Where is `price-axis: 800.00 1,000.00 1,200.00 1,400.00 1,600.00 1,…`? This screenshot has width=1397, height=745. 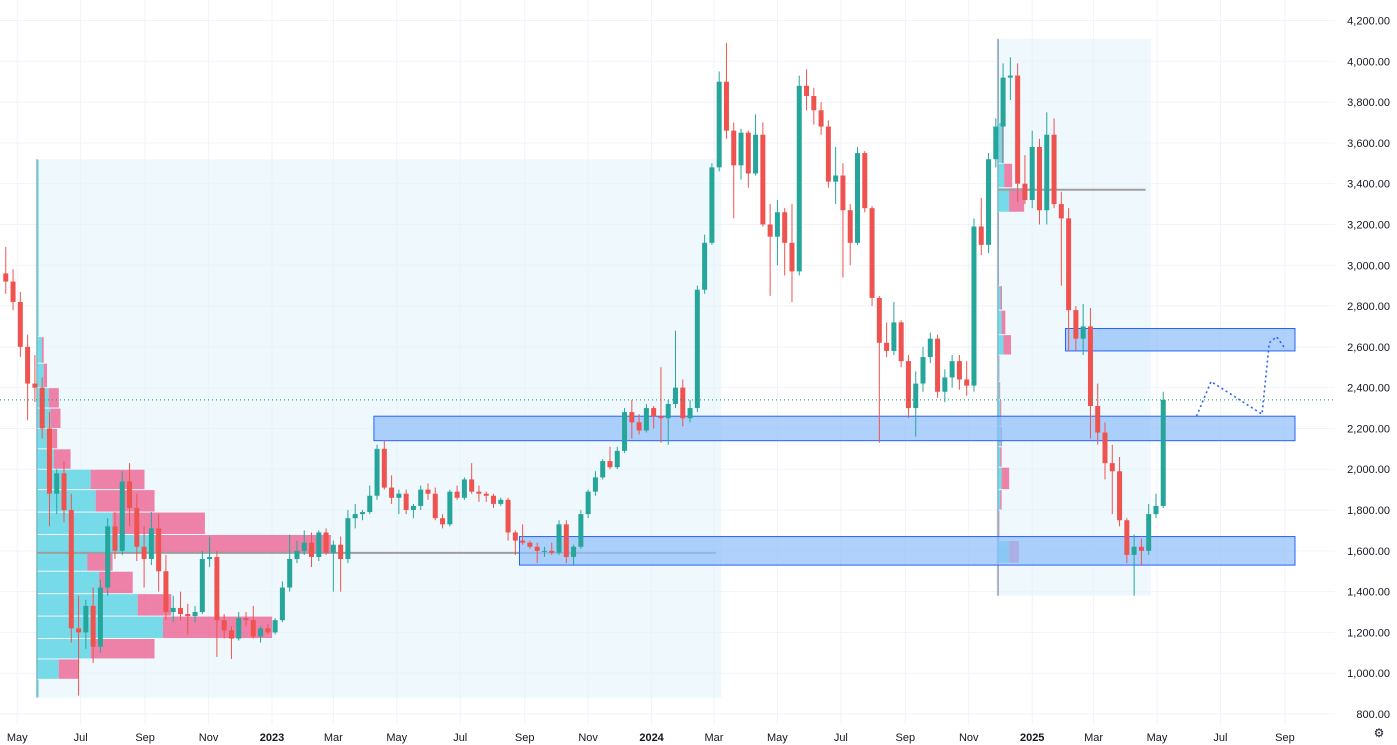 price-axis: 800.00 1,000.00 1,200.00 1,400.00 1,600.00 1,… is located at coordinates (1368, 369).